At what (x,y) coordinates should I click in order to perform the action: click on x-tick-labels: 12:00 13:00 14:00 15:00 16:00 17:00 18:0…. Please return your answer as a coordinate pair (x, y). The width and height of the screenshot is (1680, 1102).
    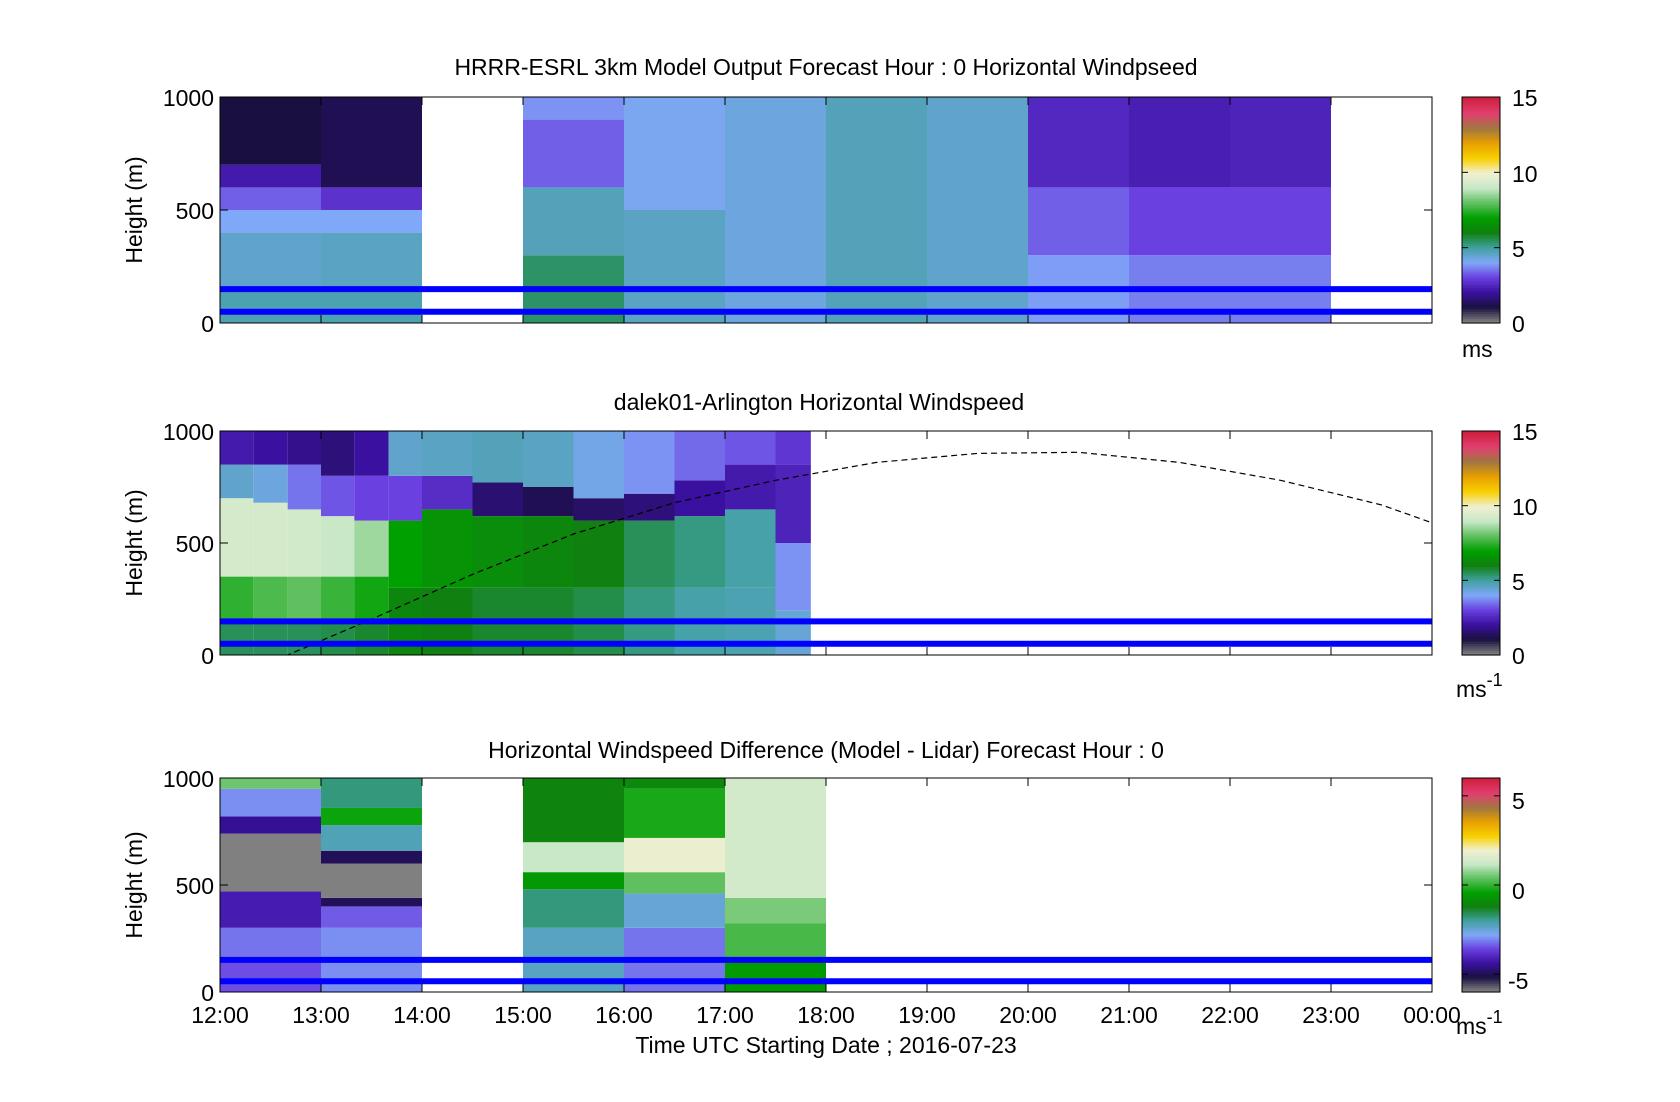
    Looking at the image, I should click on (826, 1015).